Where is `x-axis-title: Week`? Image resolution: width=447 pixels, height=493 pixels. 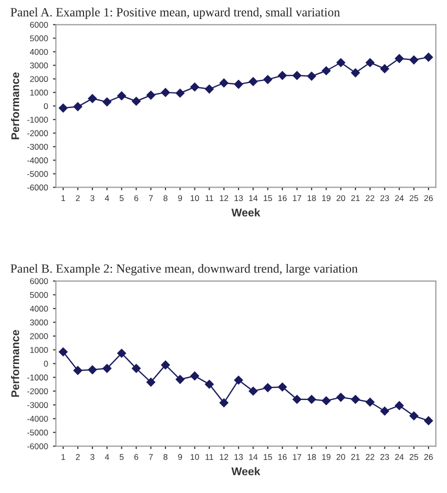
x-axis-title: Week is located at coordinates (245, 471).